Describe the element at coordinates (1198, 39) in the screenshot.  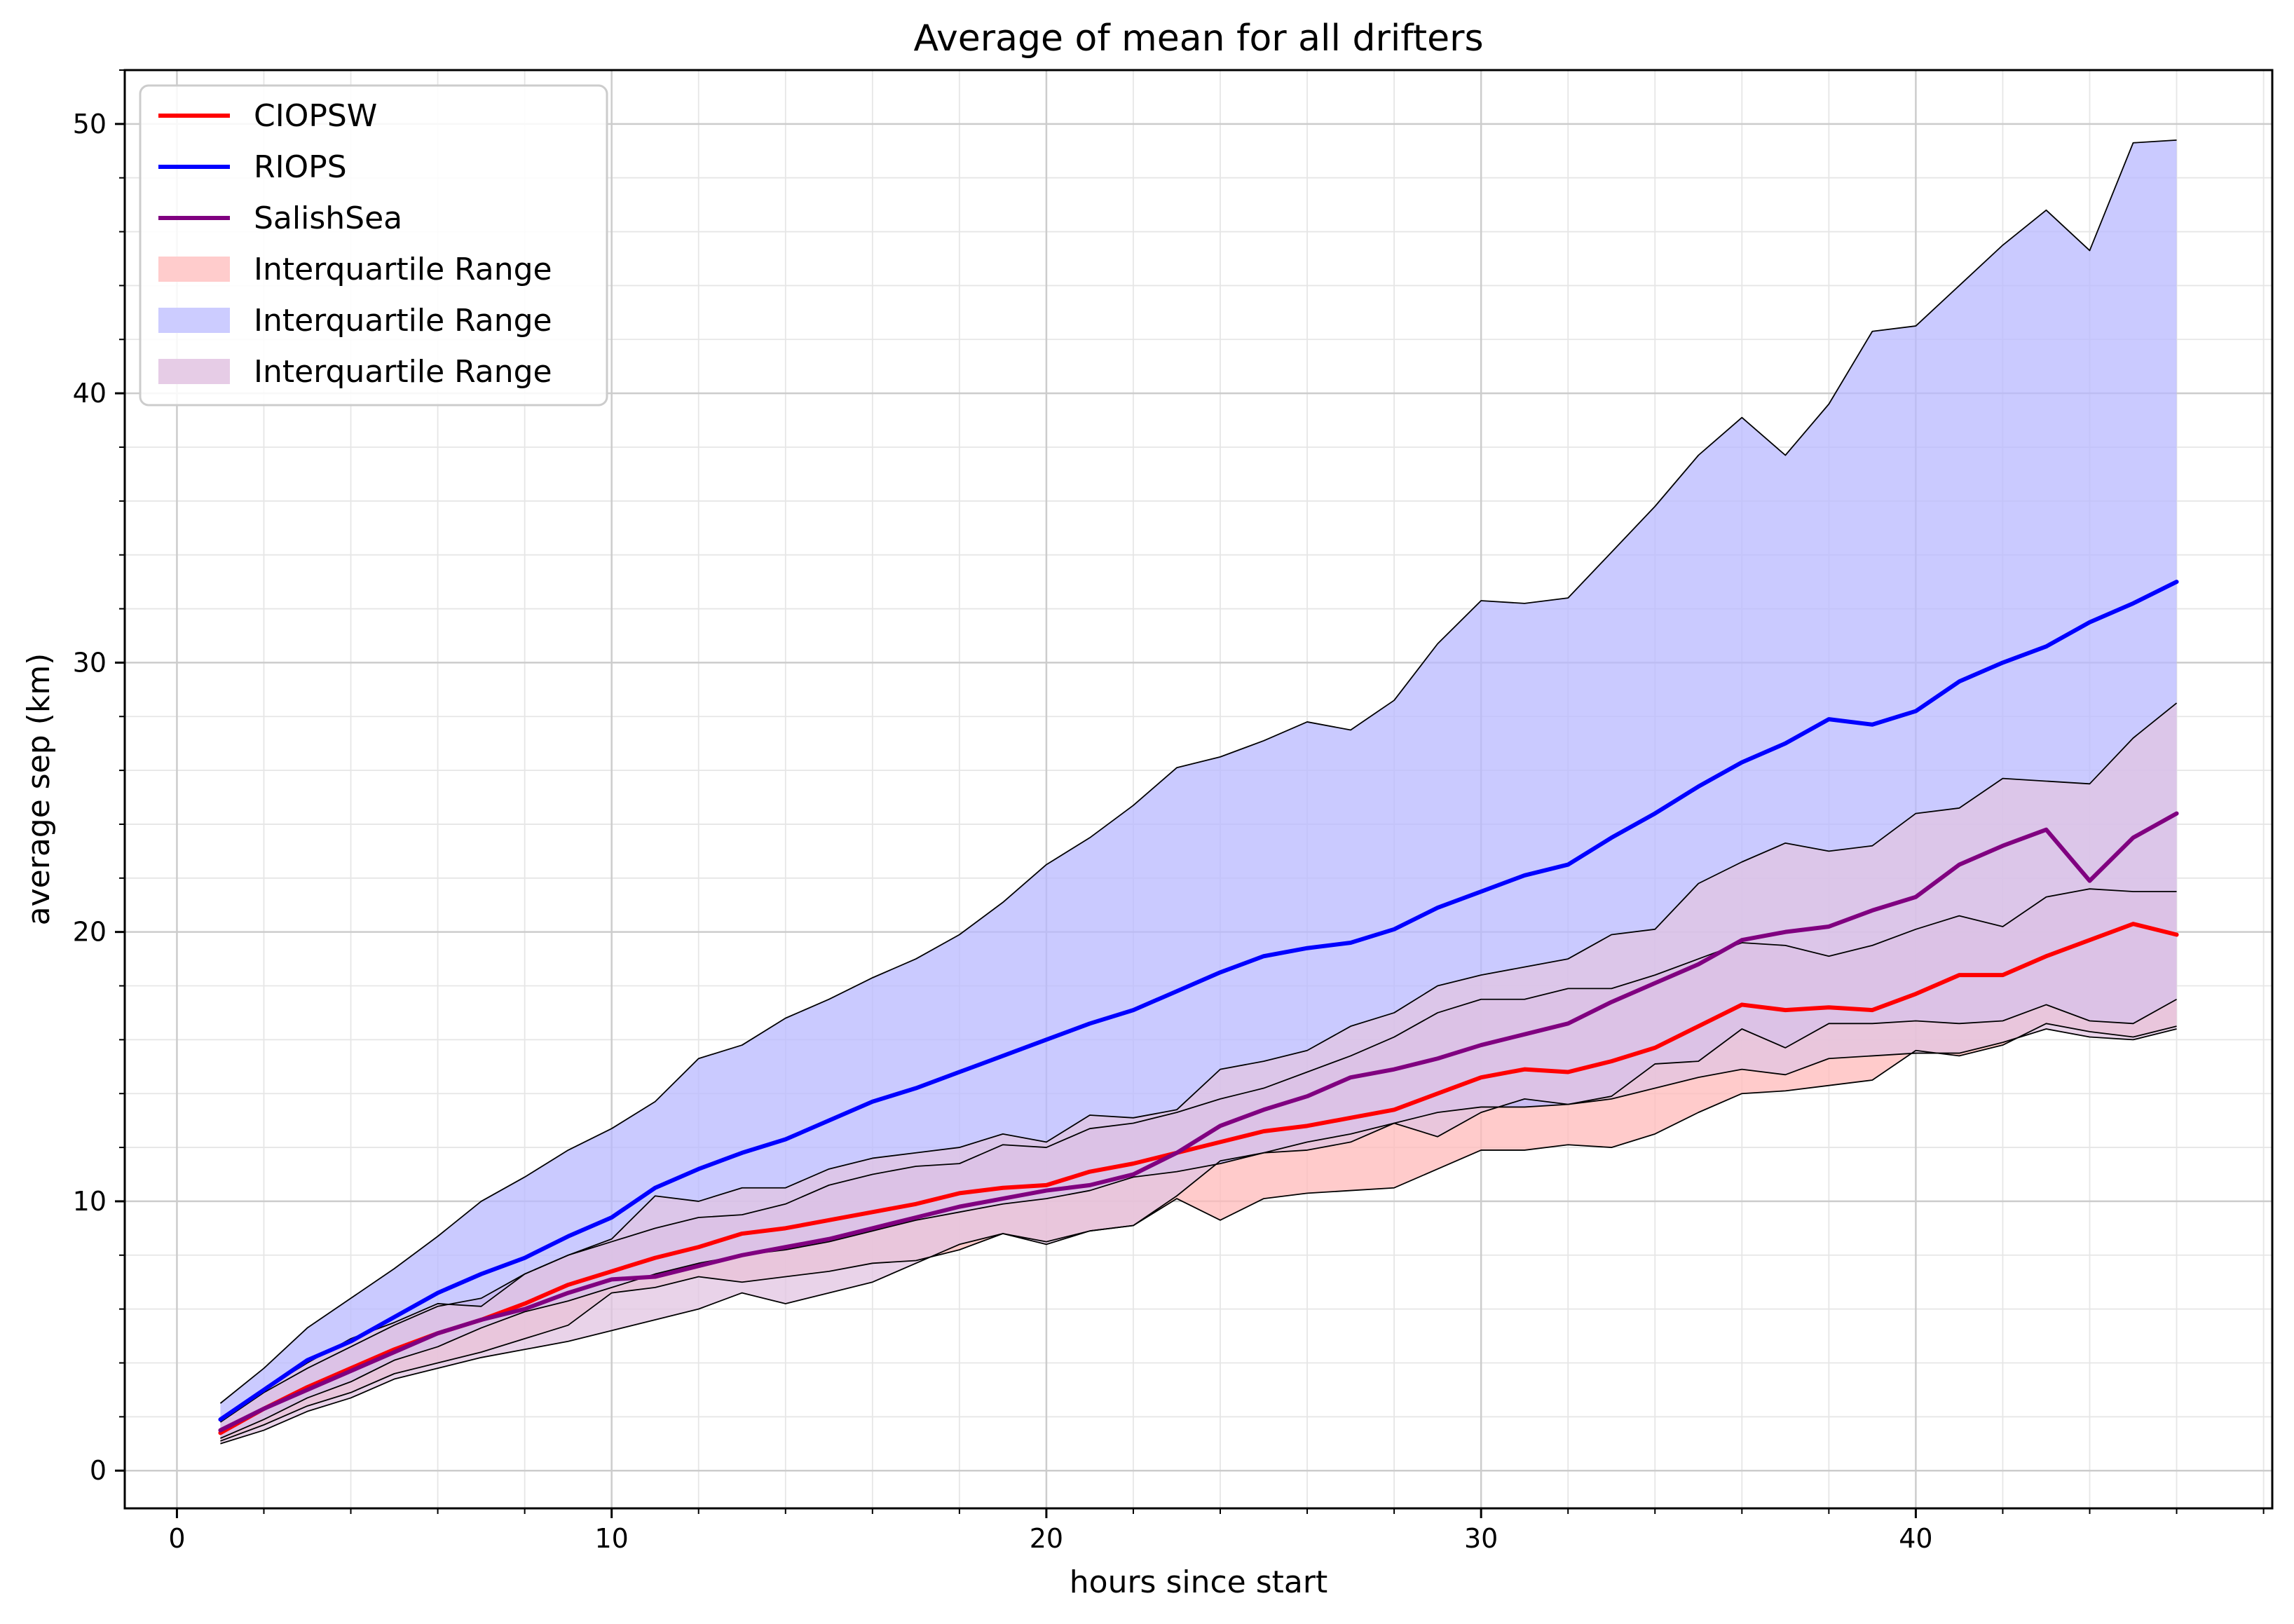
I see `chart-title: Average of mean for all drifters` at that location.